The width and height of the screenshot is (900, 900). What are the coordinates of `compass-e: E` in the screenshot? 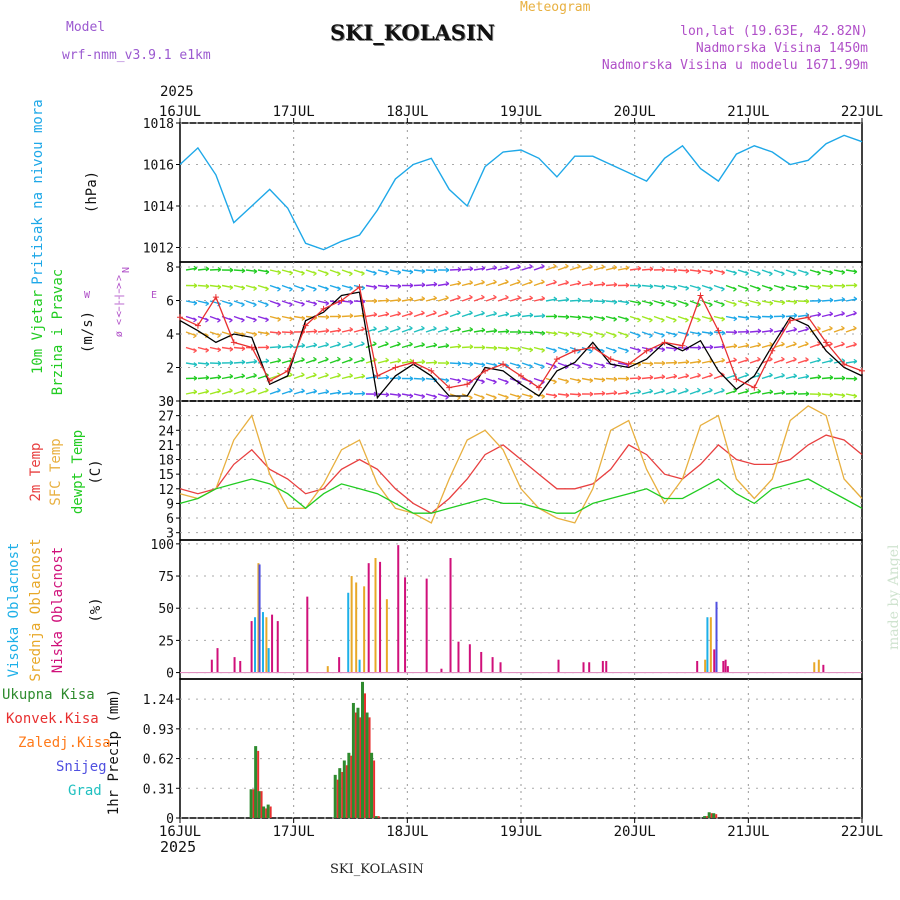 It's located at (154, 295).